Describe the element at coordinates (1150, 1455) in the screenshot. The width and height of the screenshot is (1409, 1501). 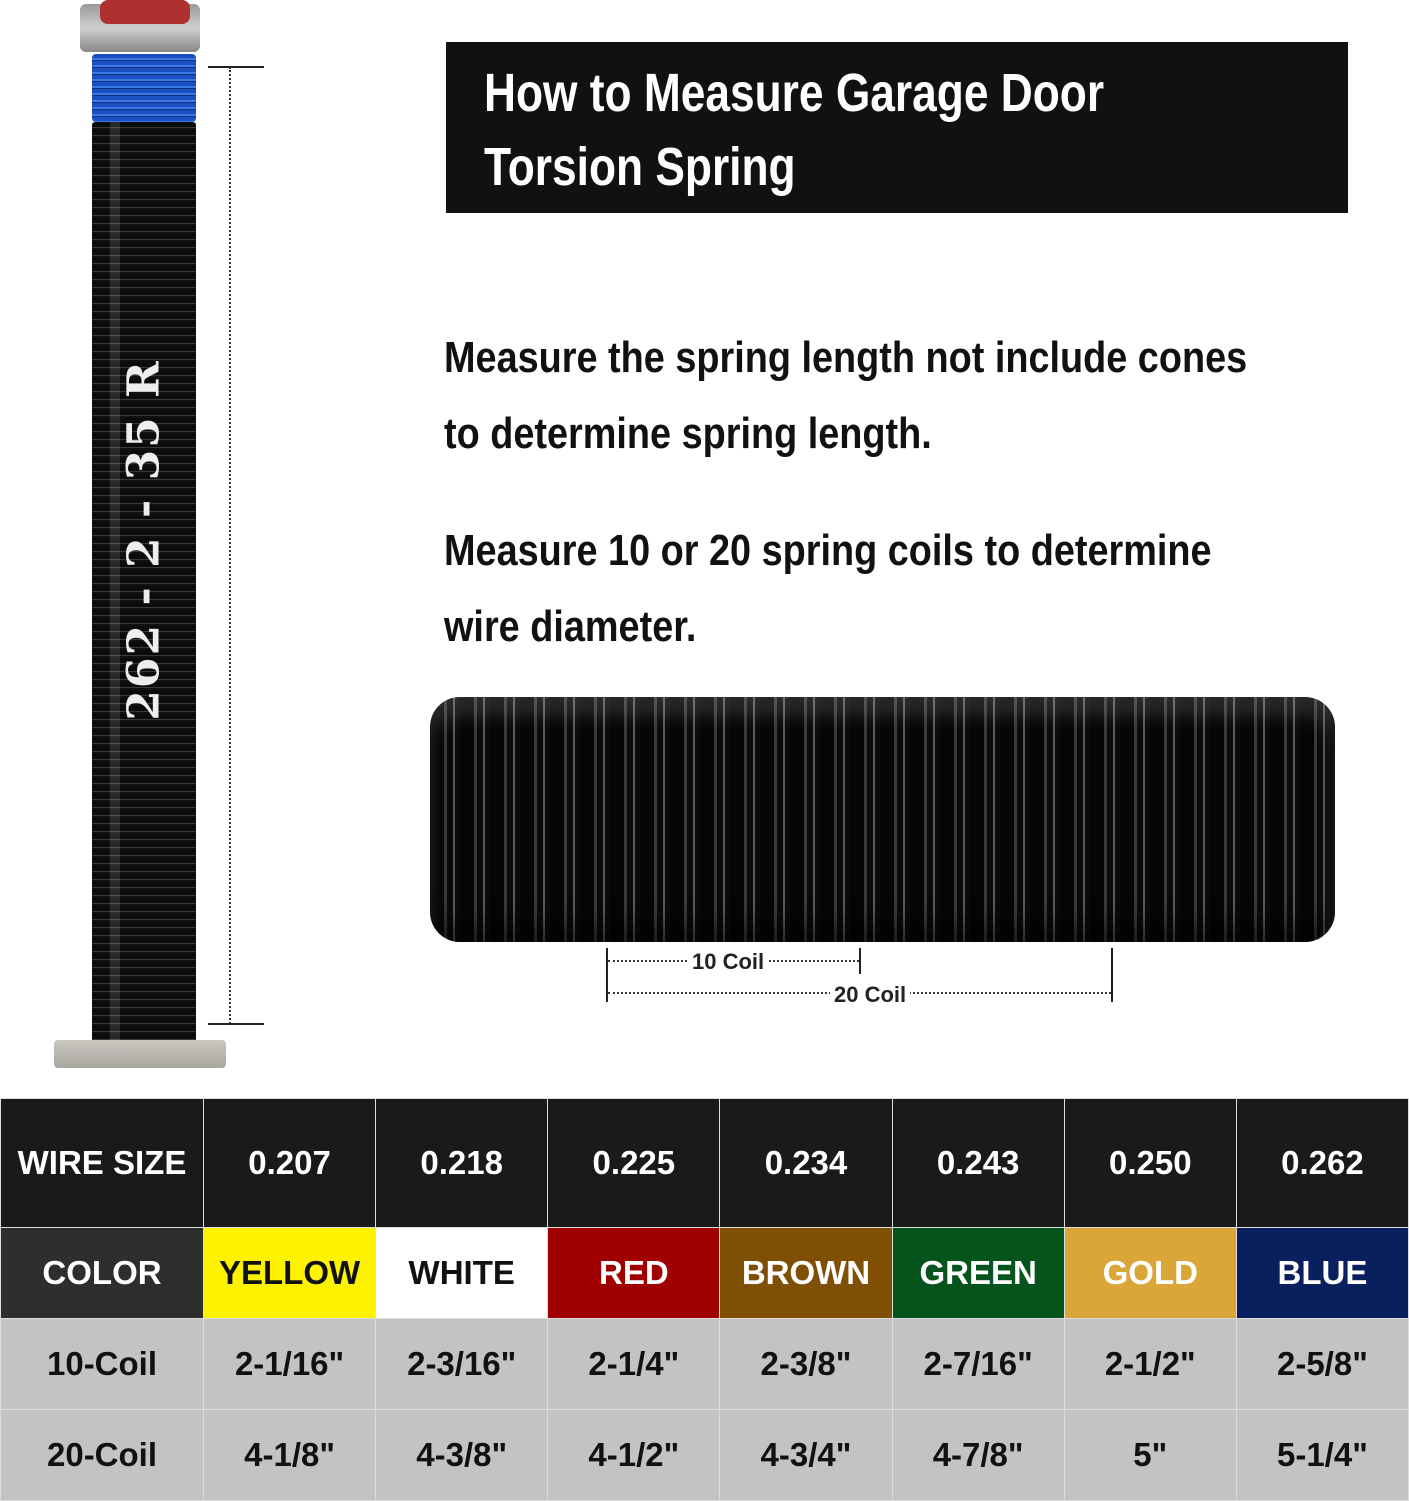
I see `twenty-coil-cell: 5"` at that location.